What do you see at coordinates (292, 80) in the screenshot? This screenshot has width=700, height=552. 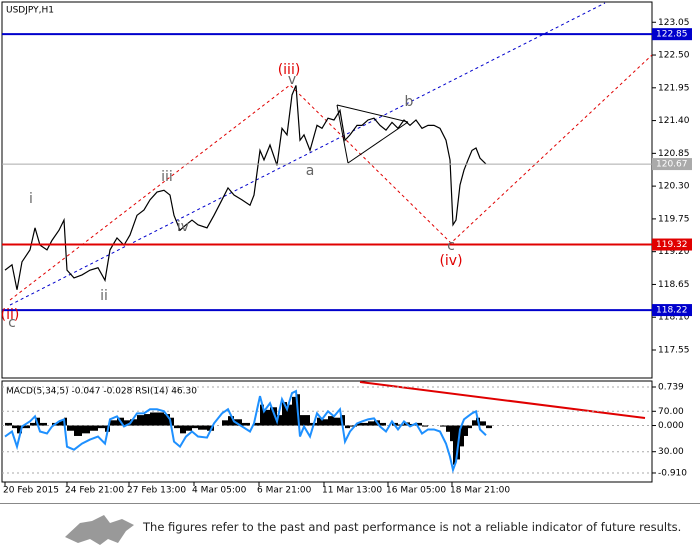 I see `wave-label: v` at bounding box center [292, 80].